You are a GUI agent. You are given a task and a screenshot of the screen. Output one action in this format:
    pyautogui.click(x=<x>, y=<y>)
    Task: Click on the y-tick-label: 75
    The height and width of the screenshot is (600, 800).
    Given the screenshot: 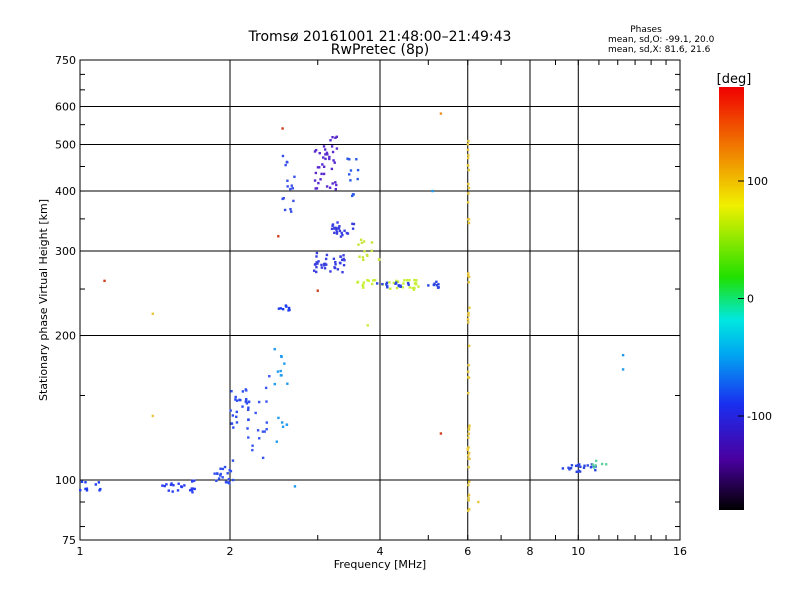 What is the action you would take?
    pyautogui.click(x=69, y=540)
    